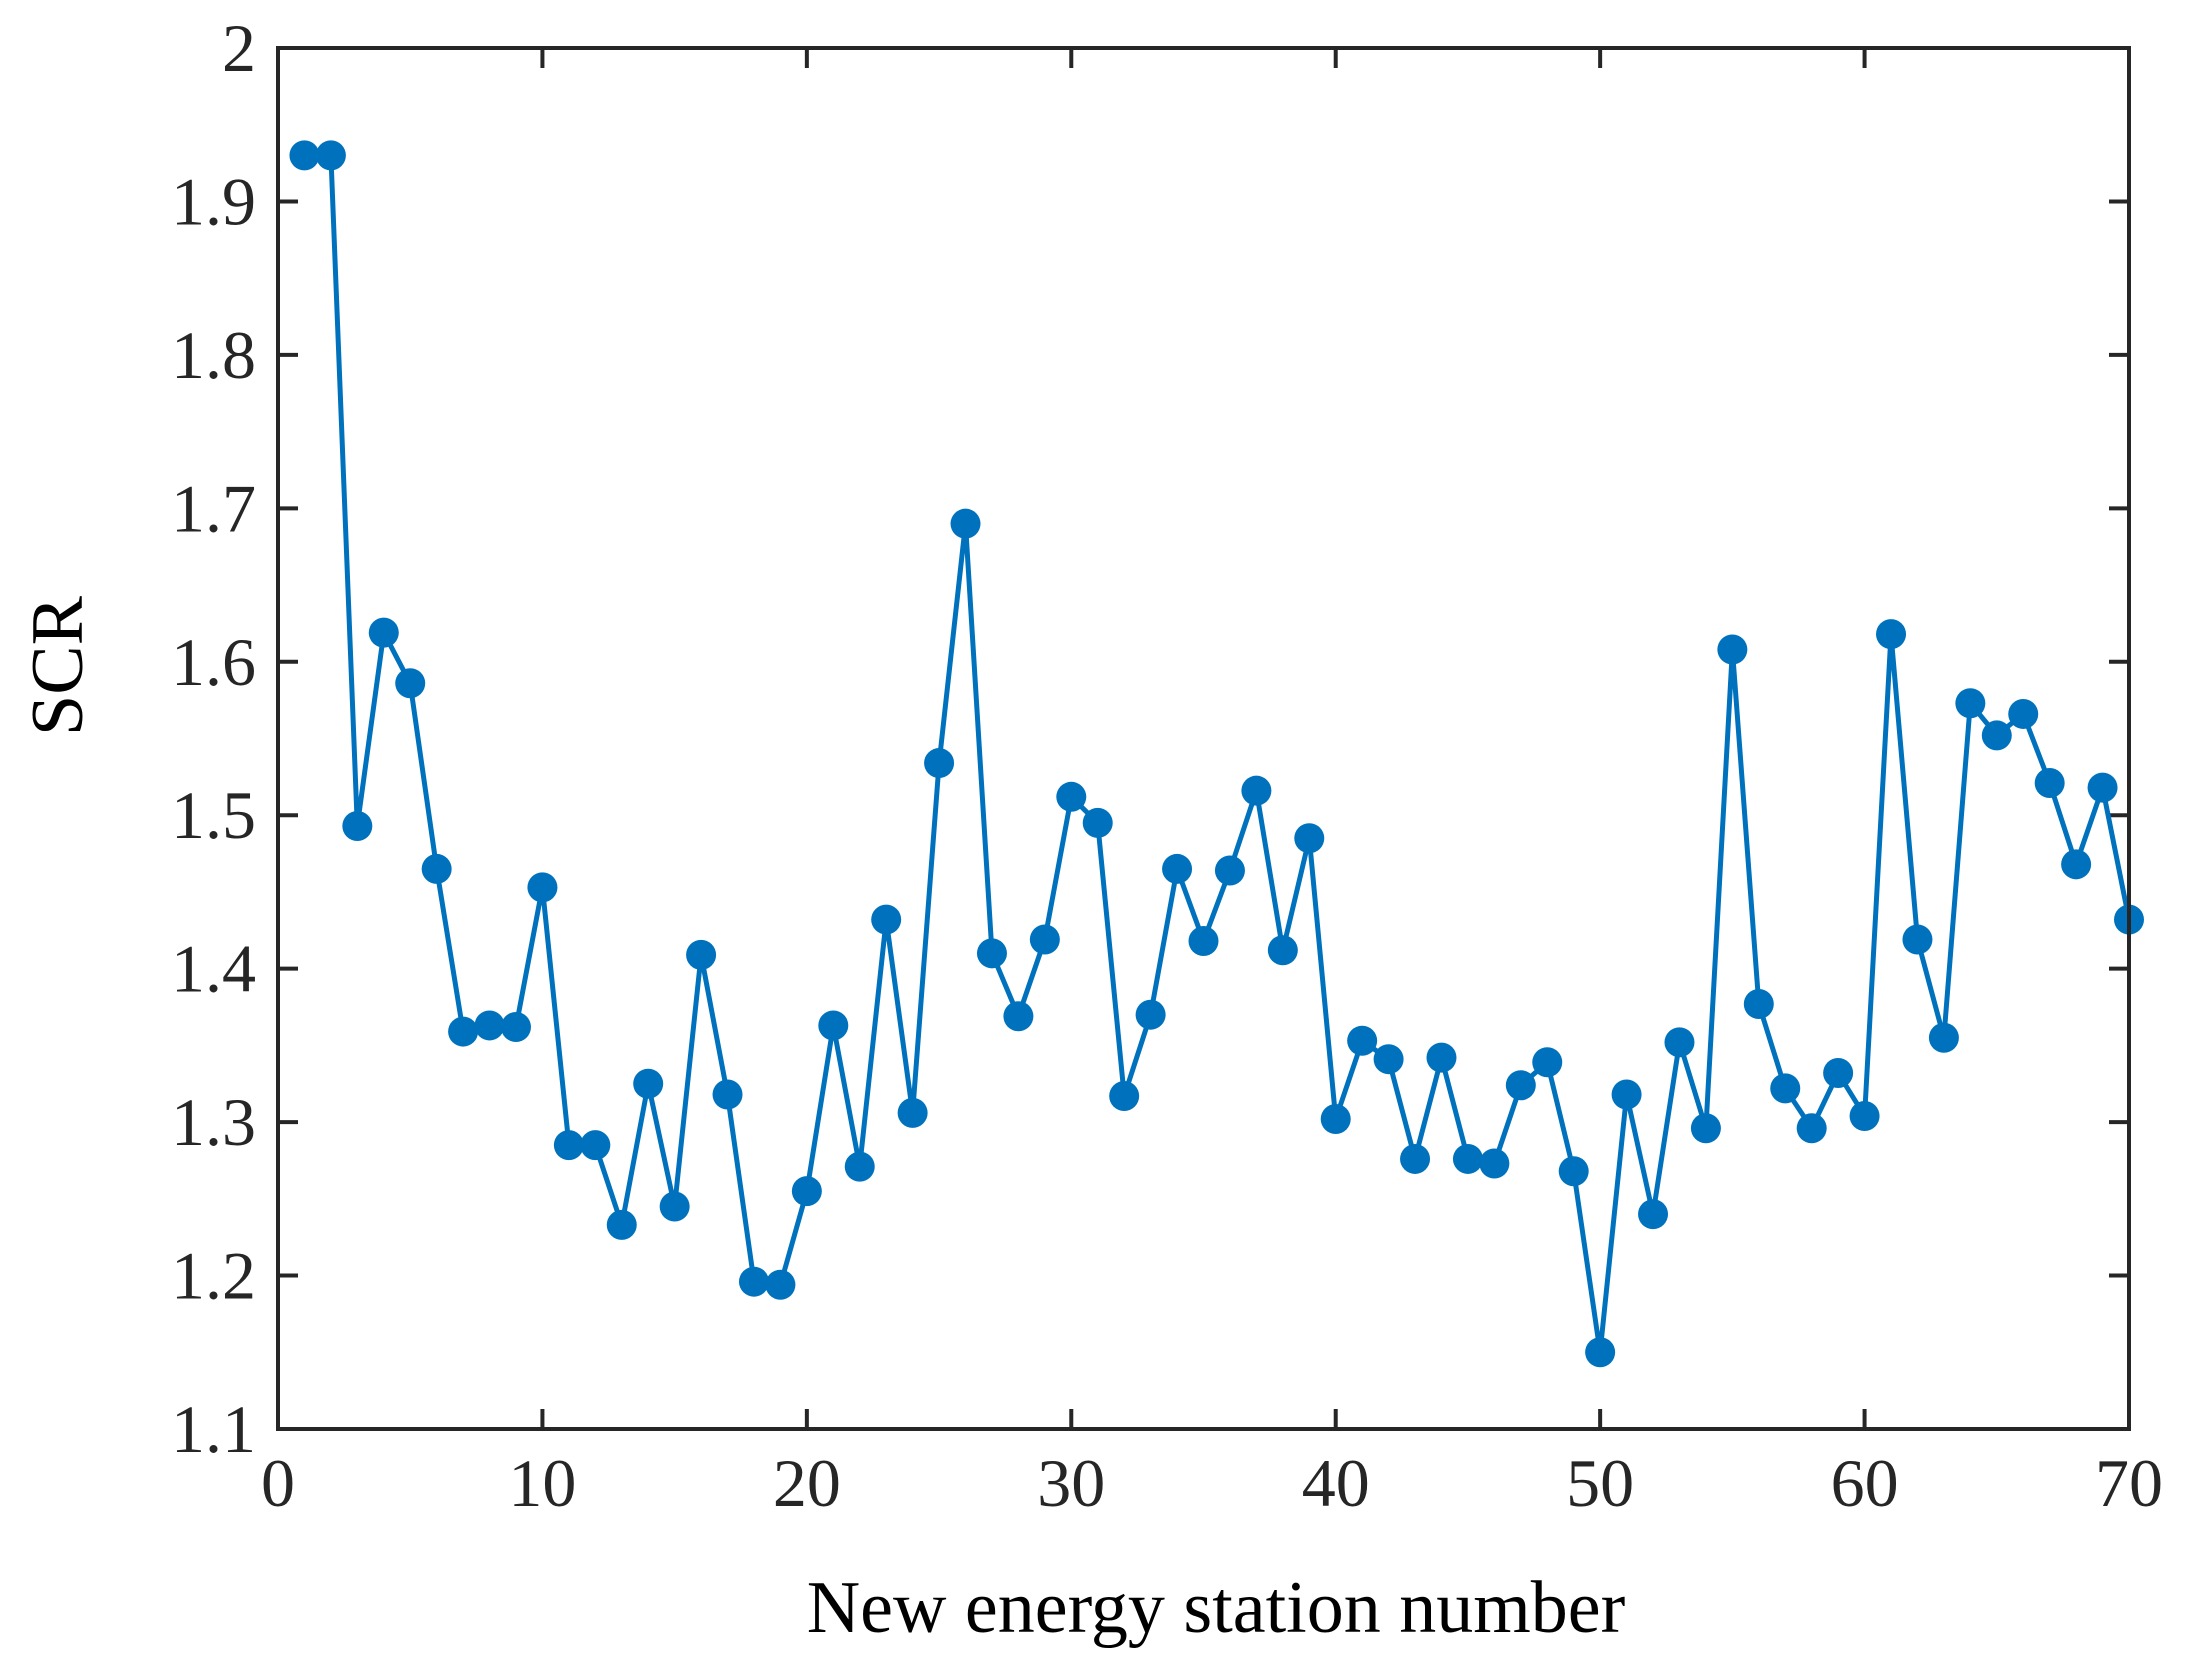 This screenshot has width=2199, height=1653. I want to click on x-tick-label: 30, so click(1071, 1483).